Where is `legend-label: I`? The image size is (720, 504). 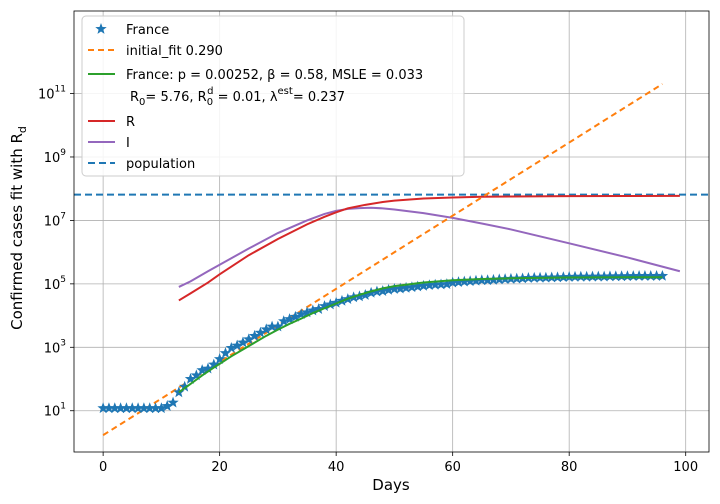 legend-label: I is located at coordinates (128, 143).